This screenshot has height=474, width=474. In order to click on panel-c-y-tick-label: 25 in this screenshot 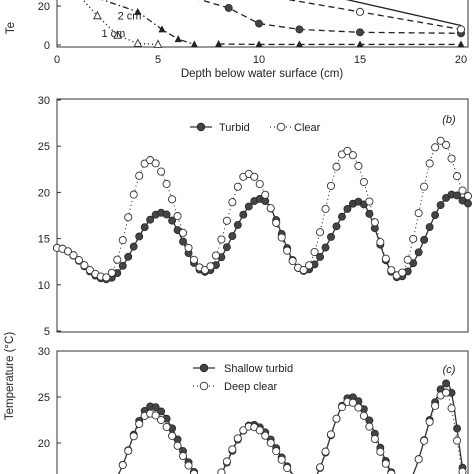, I will do `click(44, 398)`.